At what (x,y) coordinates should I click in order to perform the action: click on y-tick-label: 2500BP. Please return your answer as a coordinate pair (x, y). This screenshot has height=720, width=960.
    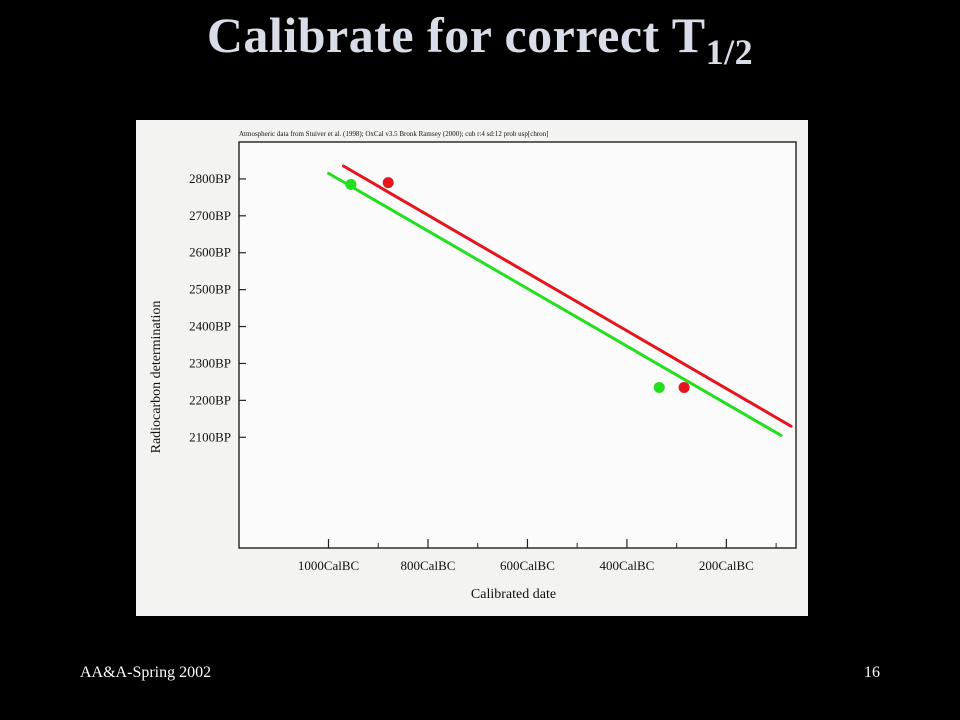
    Looking at the image, I should click on (210, 289).